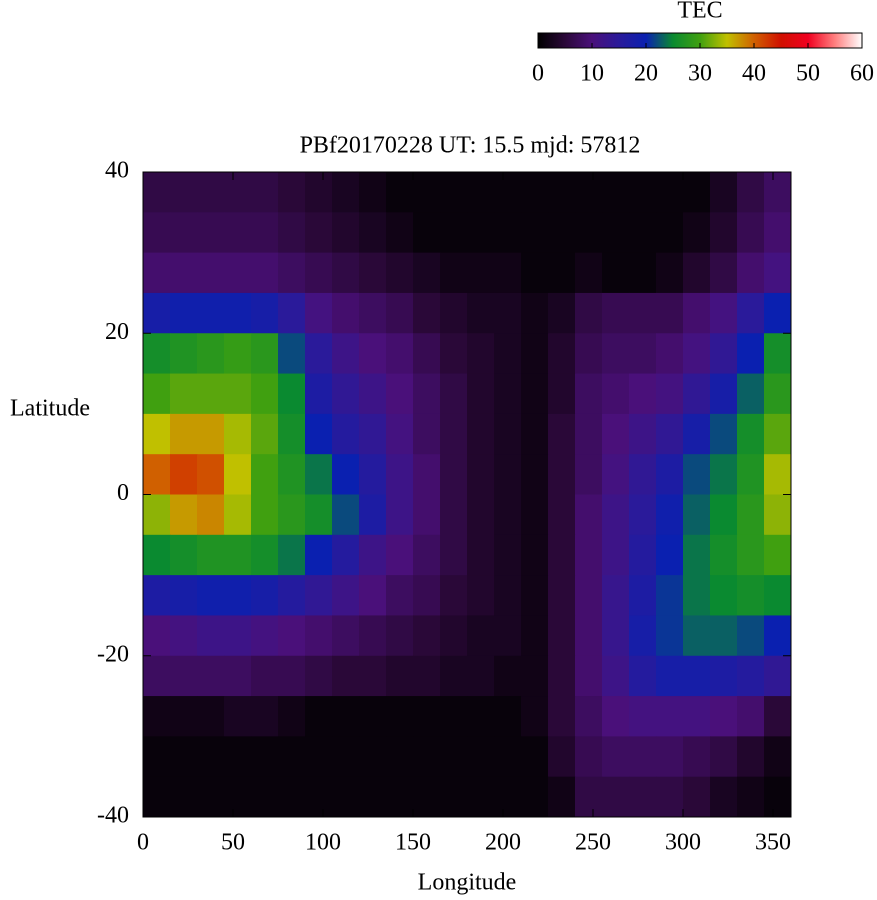  What do you see at coordinates (683, 843) in the screenshot?
I see `x-tick-label: 300` at bounding box center [683, 843].